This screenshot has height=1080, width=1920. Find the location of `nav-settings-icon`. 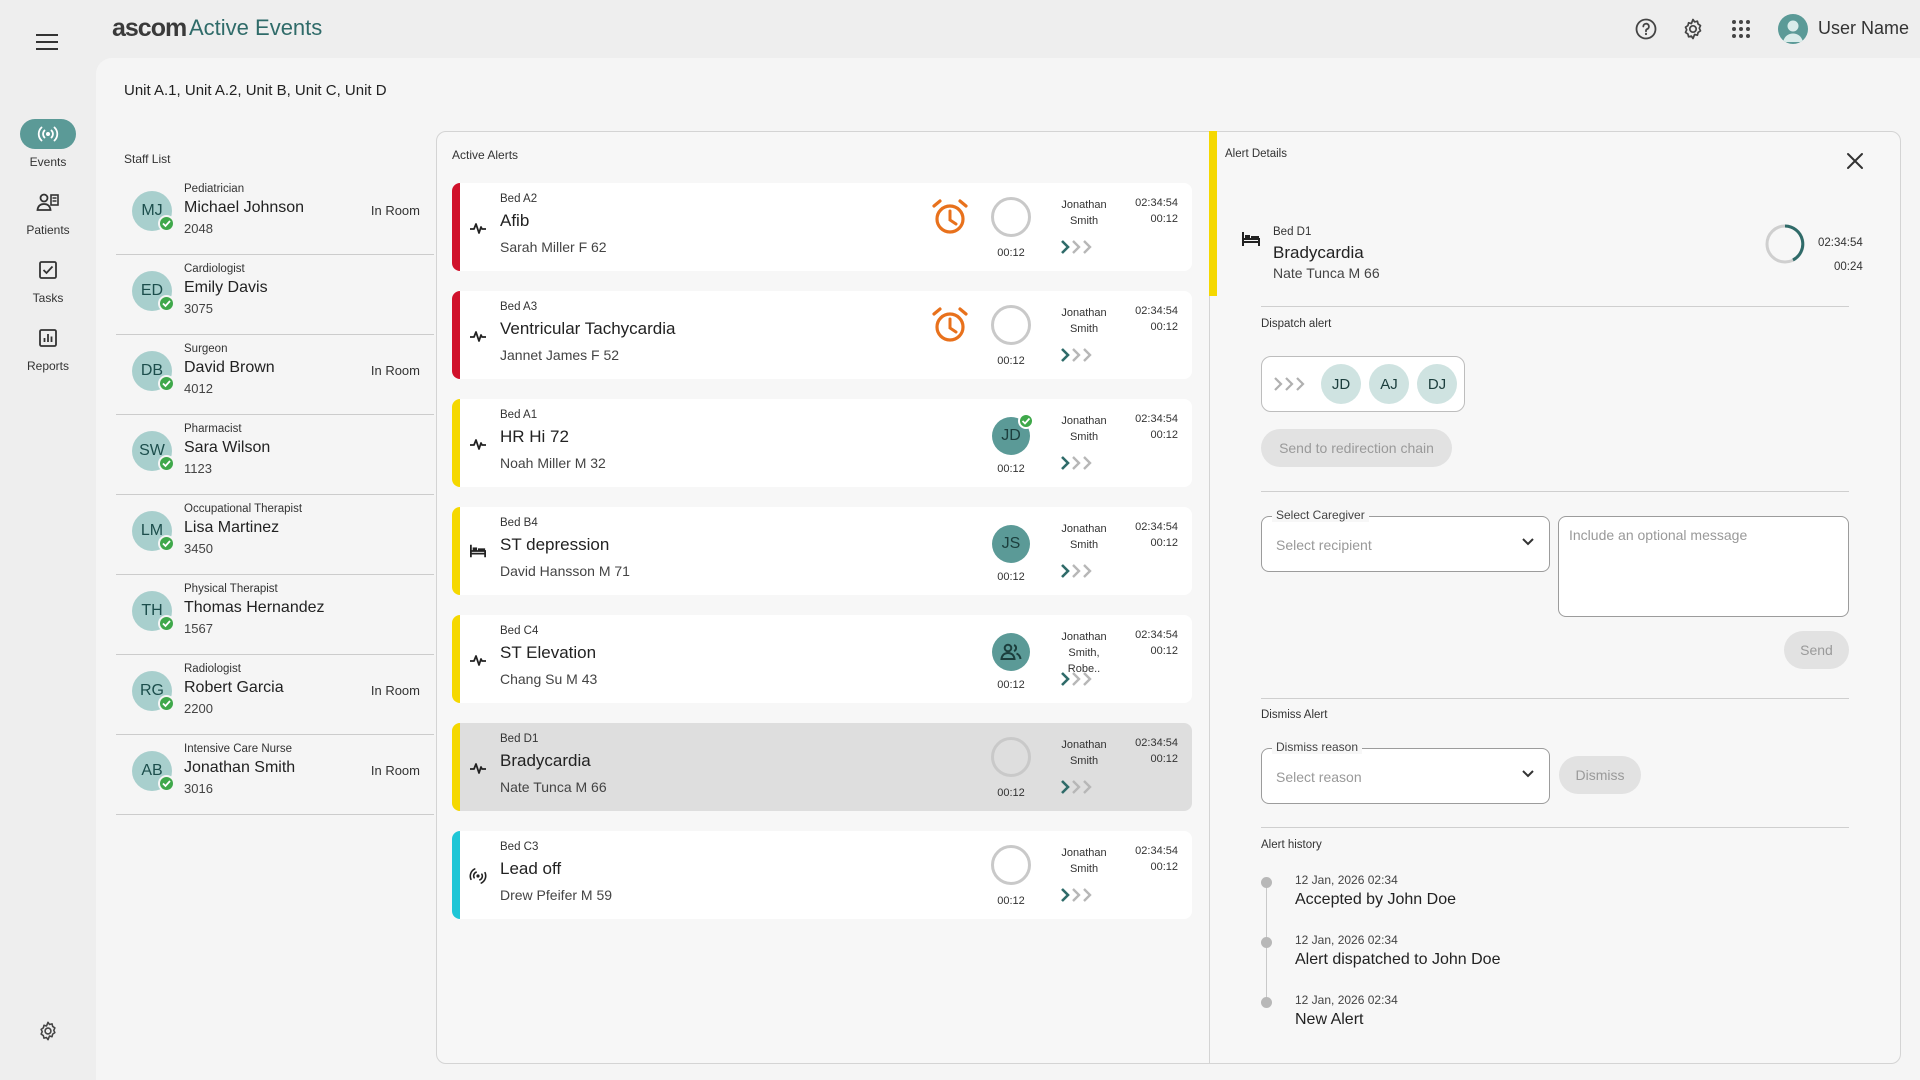

nav-settings-icon is located at coordinates (48, 1031).